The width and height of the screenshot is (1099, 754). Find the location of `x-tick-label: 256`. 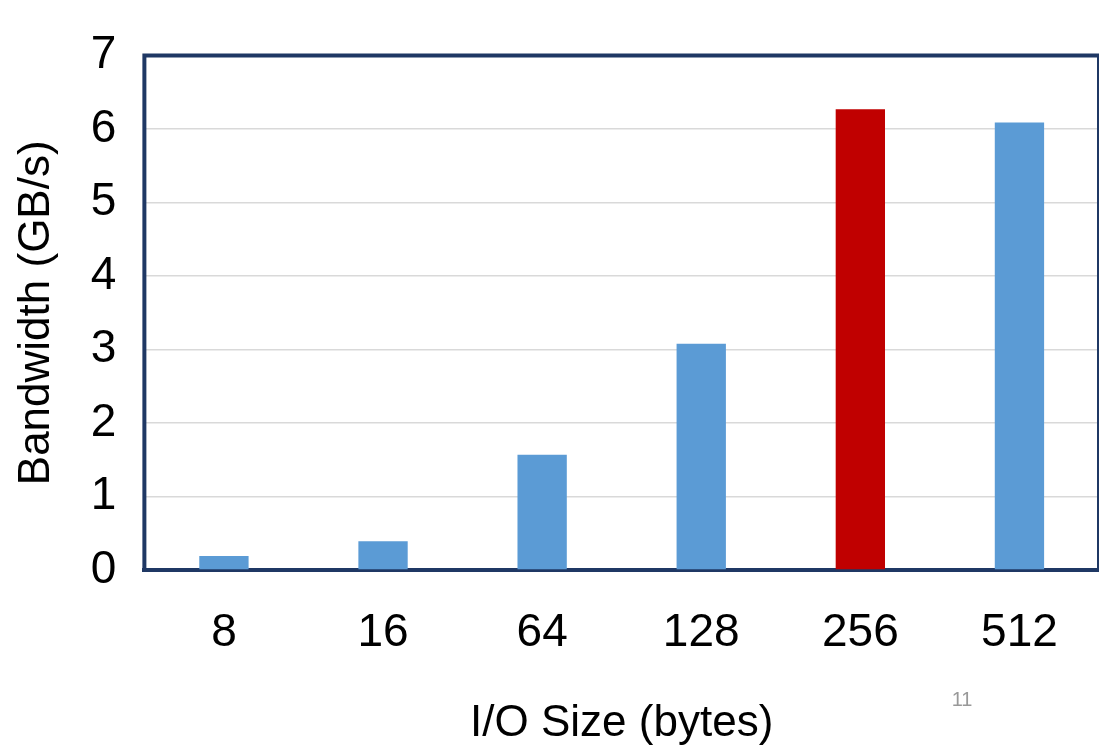

x-tick-label: 256 is located at coordinates (860, 630).